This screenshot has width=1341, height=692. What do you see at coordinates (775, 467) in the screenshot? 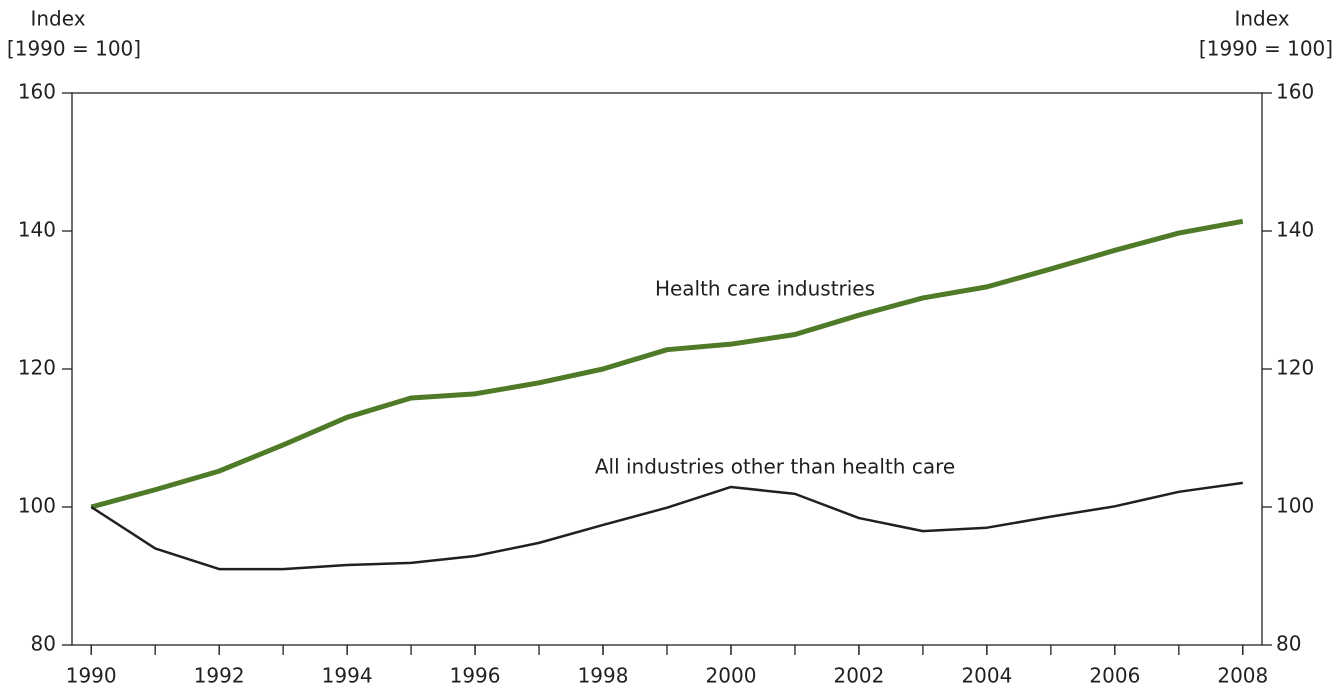
I see `series-annotation: All industries other than health care` at bounding box center [775, 467].